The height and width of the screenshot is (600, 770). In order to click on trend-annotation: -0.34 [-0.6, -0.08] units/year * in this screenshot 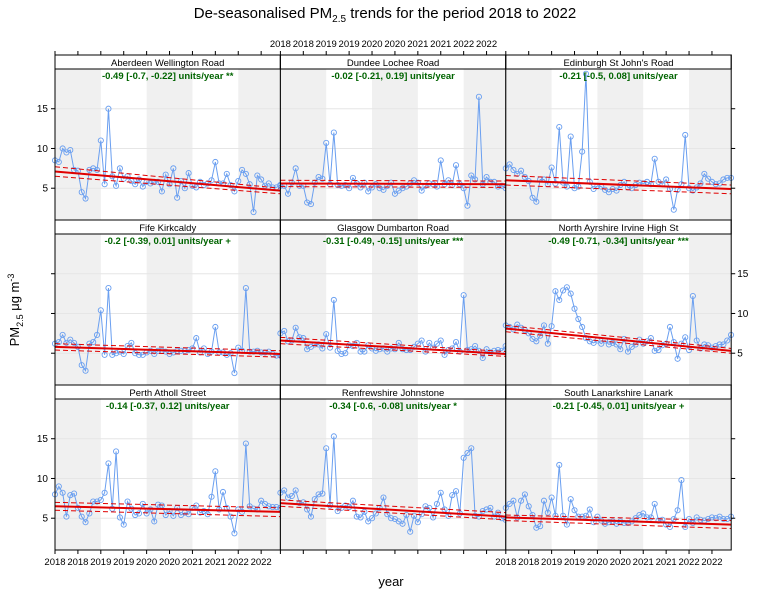, I will do `click(393, 406)`.